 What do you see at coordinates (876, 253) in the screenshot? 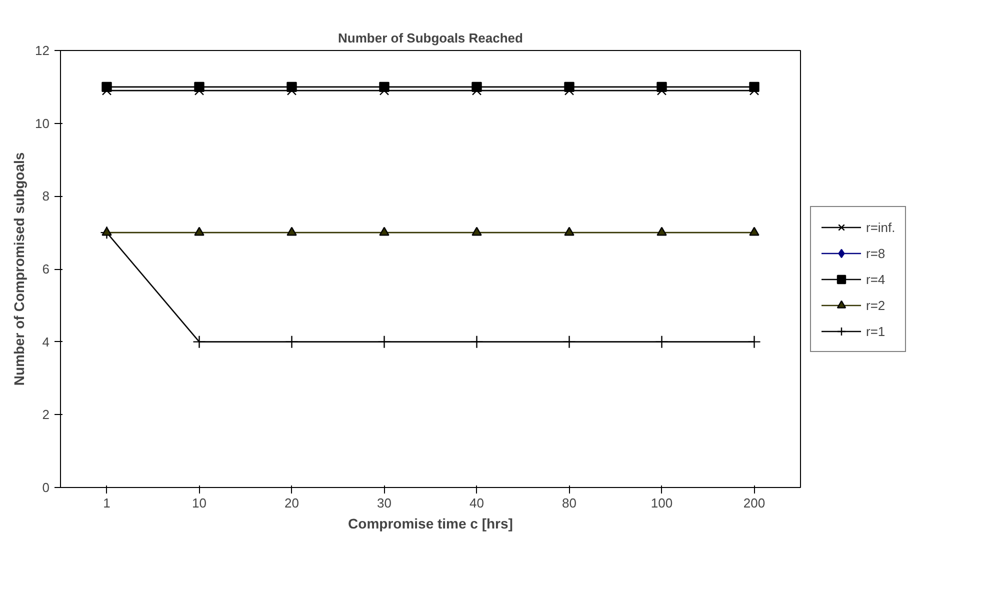
I see `legend-label: r=8` at bounding box center [876, 253].